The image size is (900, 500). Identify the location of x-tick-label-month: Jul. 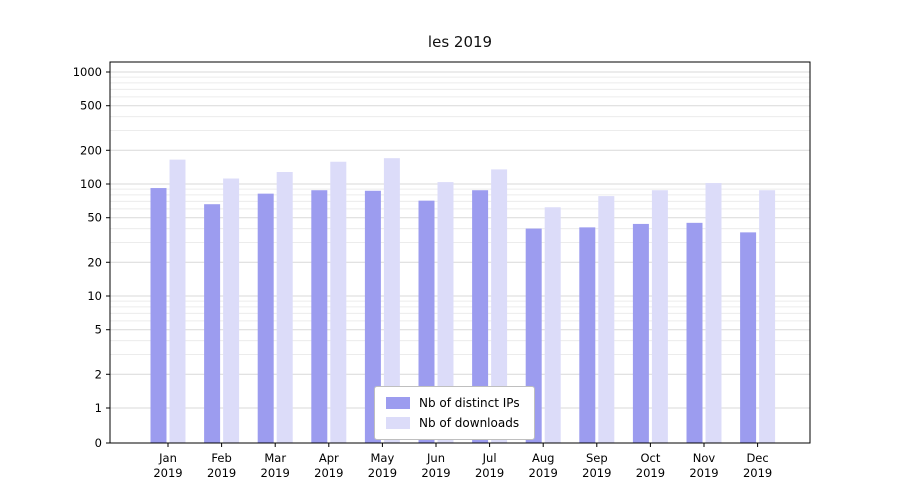
(489, 458).